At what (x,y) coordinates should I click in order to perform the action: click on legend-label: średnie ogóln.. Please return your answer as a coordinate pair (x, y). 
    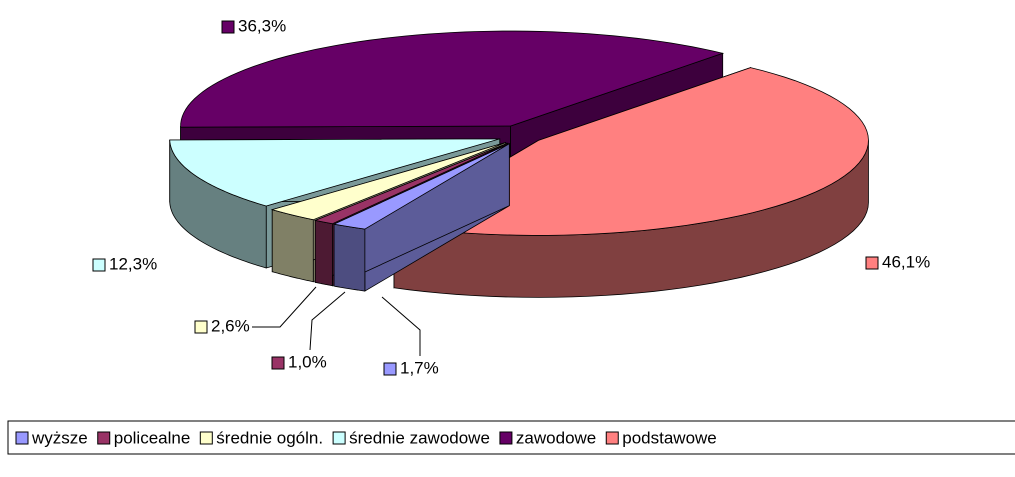
    Looking at the image, I should click on (269, 437).